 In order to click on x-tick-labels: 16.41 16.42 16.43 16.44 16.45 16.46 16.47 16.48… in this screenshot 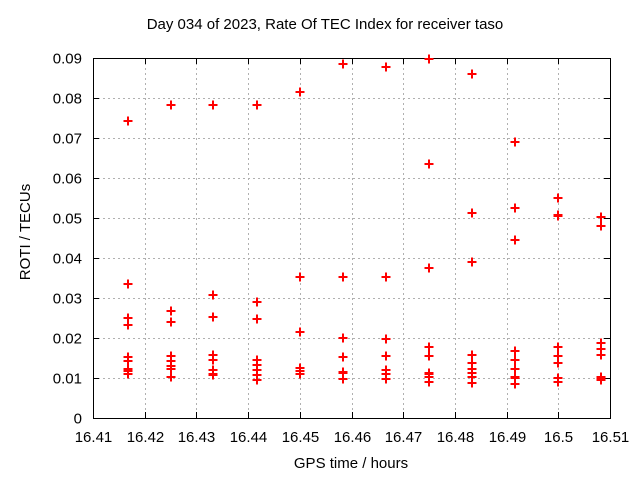, I will do `click(352, 437)`.